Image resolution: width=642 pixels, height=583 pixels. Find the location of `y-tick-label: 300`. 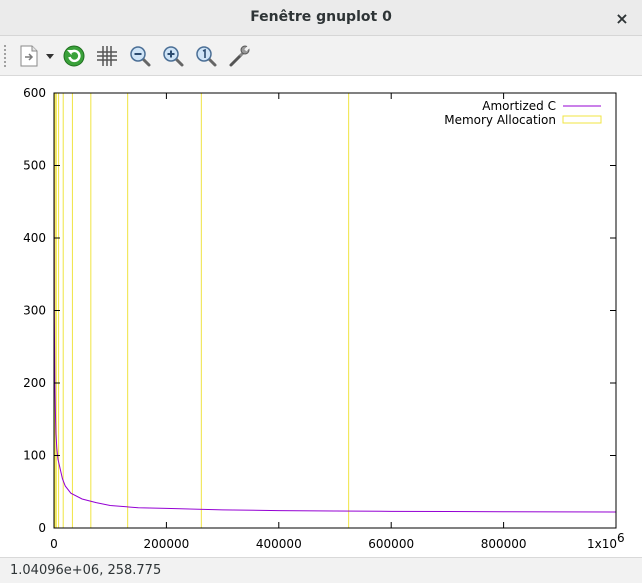

y-tick-label: 300 is located at coordinates (34, 311).